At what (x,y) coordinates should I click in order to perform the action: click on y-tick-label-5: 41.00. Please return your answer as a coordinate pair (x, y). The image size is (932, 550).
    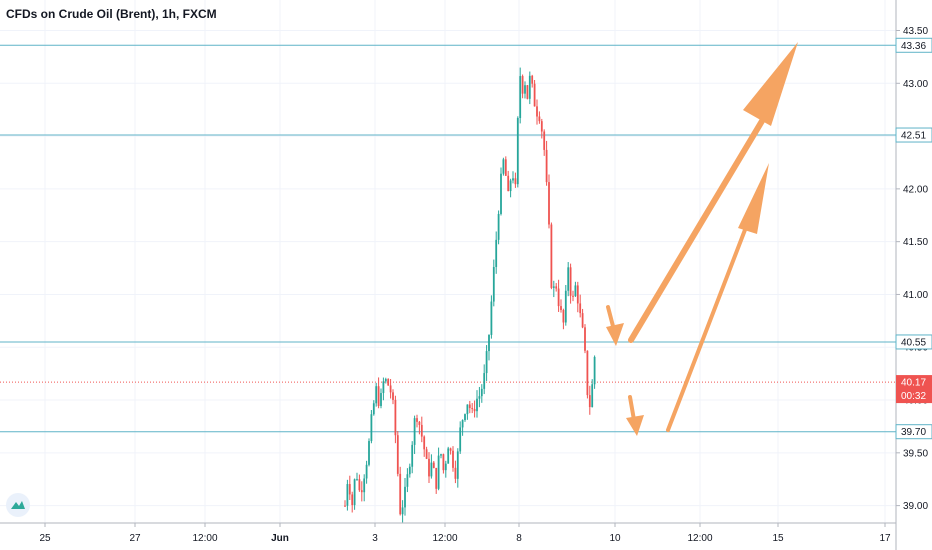
    Looking at the image, I should click on (915, 295).